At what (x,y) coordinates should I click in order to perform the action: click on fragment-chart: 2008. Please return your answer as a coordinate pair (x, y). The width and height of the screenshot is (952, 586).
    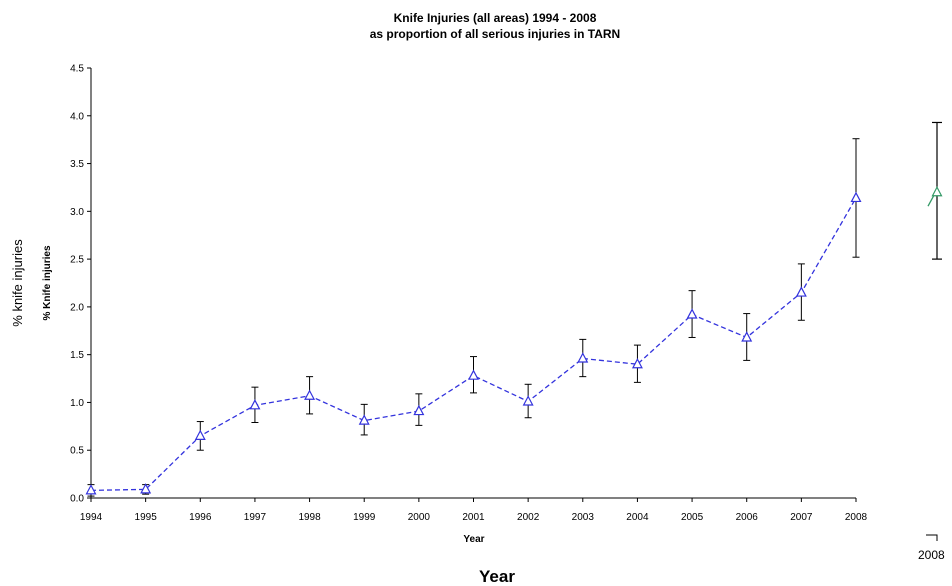
    Looking at the image, I should click on (931, 341).